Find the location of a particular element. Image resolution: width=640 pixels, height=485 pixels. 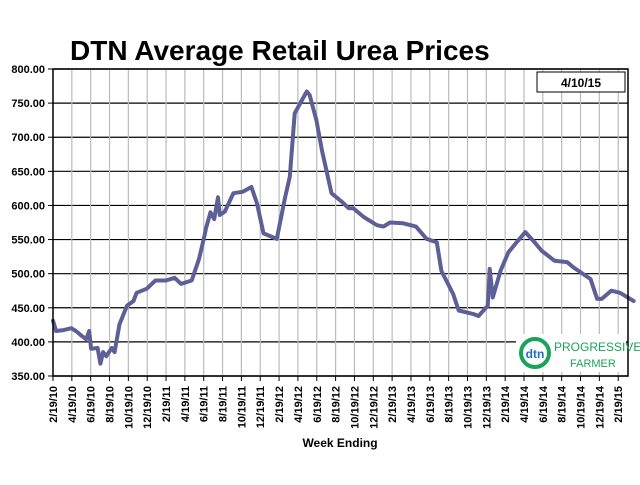

x-tick-label: 2/19/14 is located at coordinates (506, 404).